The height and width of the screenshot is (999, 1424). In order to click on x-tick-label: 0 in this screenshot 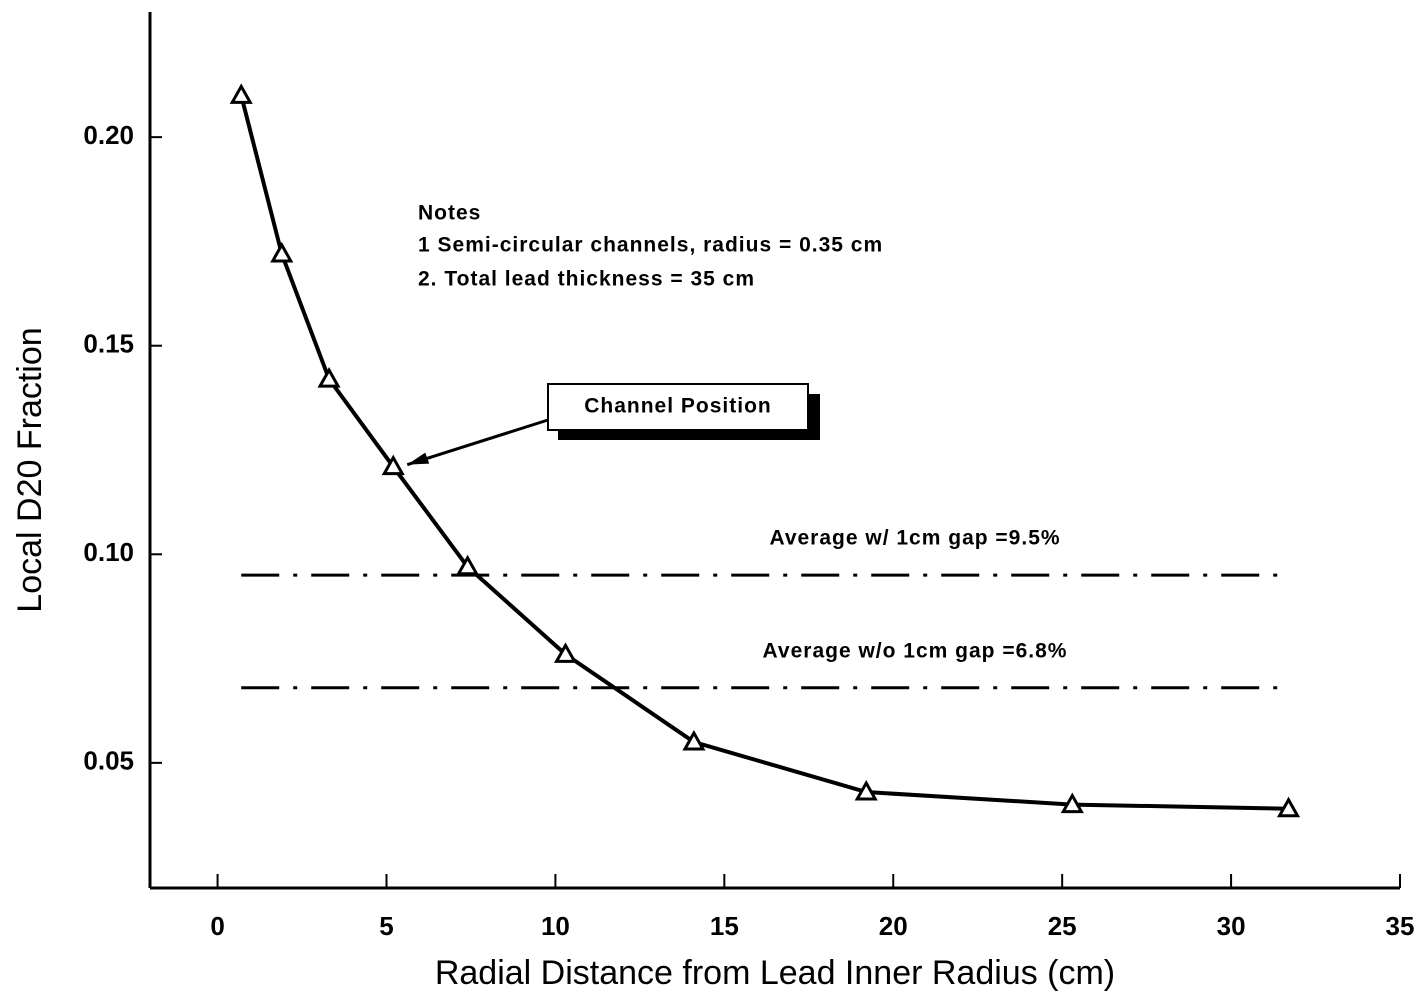, I will do `click(217, 926)`.